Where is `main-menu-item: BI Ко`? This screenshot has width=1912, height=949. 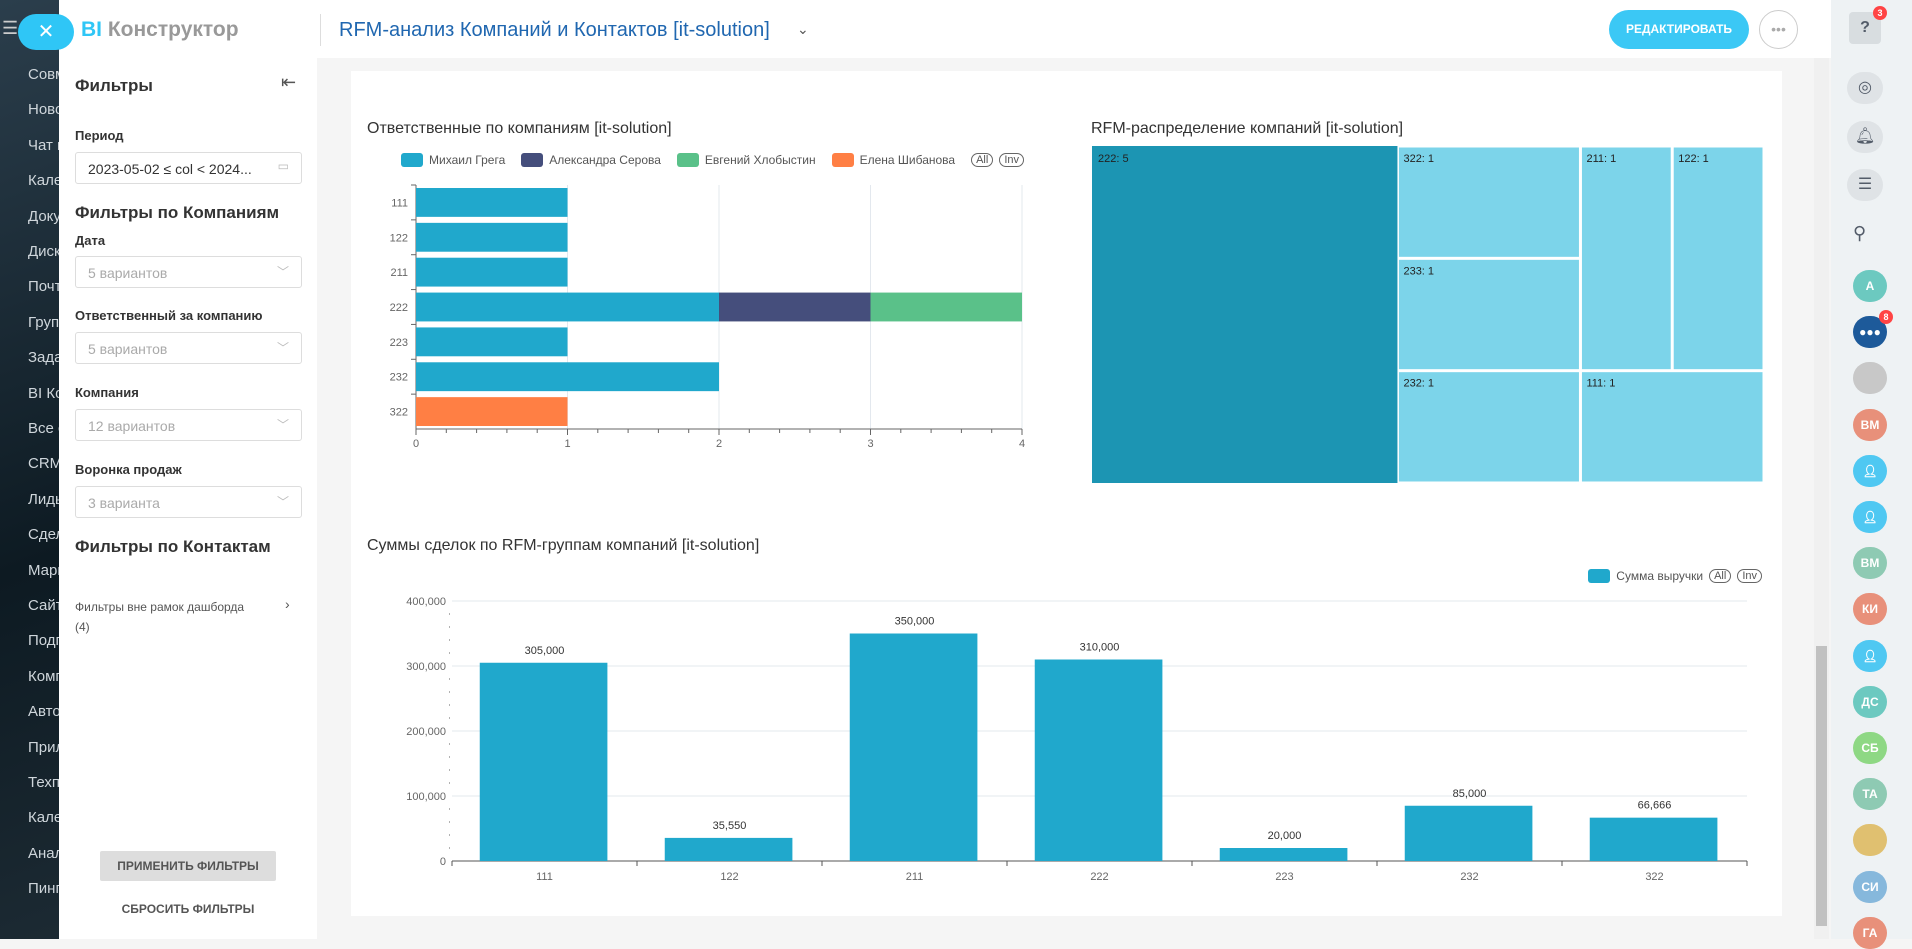 main-menu-item: BI Ко is located at coordinates (43, 393).